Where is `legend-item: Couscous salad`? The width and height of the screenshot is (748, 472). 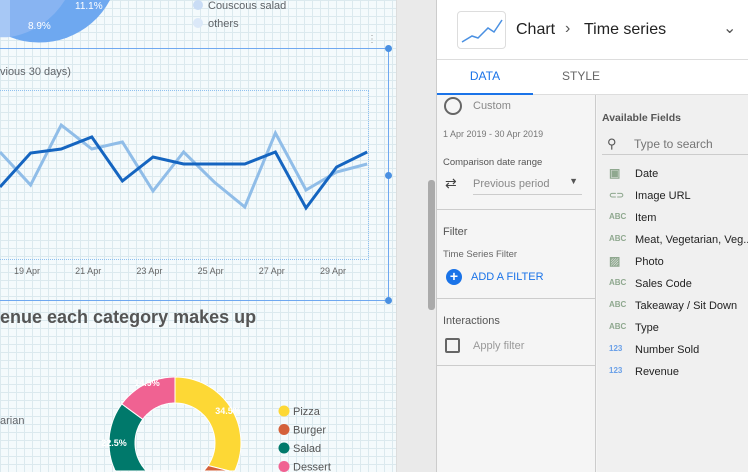 legend-item: Couscous salad is located at coordinates (247, 6).